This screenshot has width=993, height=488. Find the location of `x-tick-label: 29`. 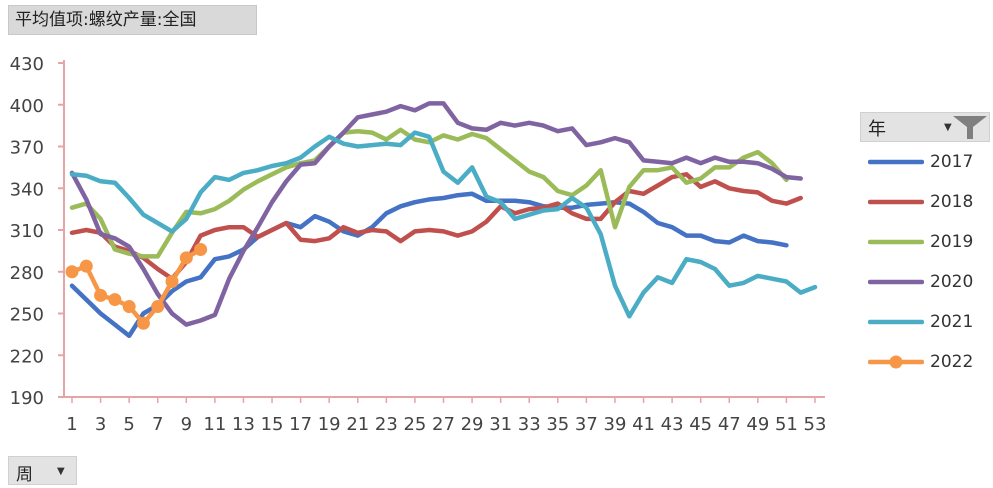

x-tick-label: 29 is located at coordinates (472, 424).